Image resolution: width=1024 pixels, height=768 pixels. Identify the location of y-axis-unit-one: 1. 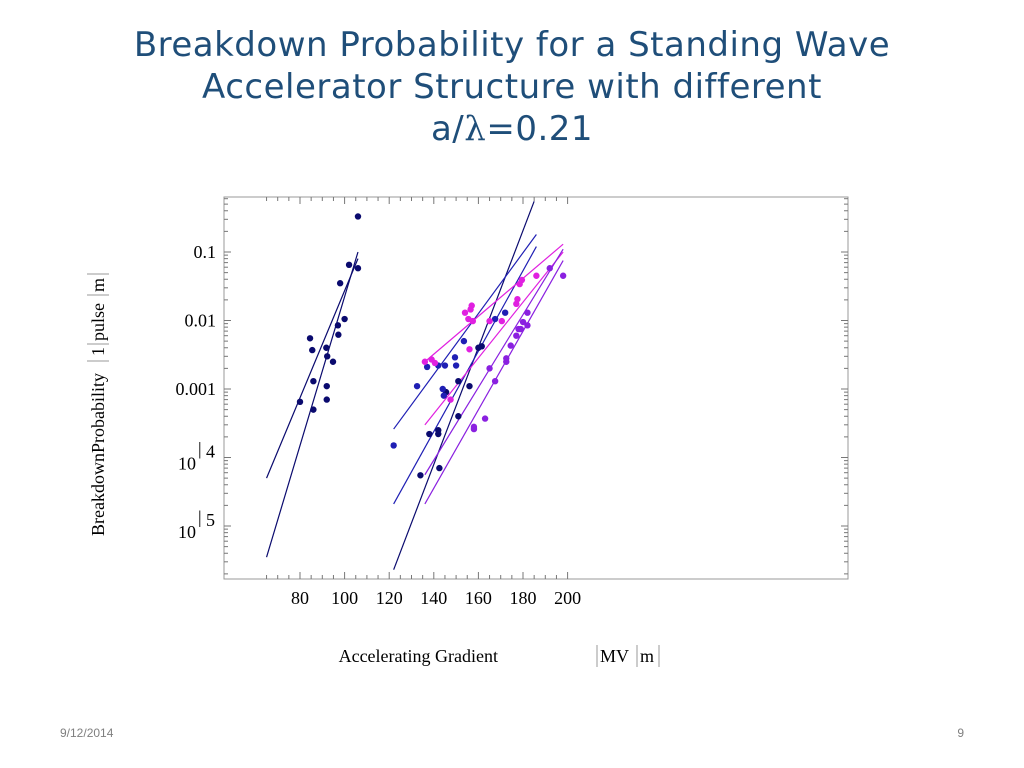
(98, 351).